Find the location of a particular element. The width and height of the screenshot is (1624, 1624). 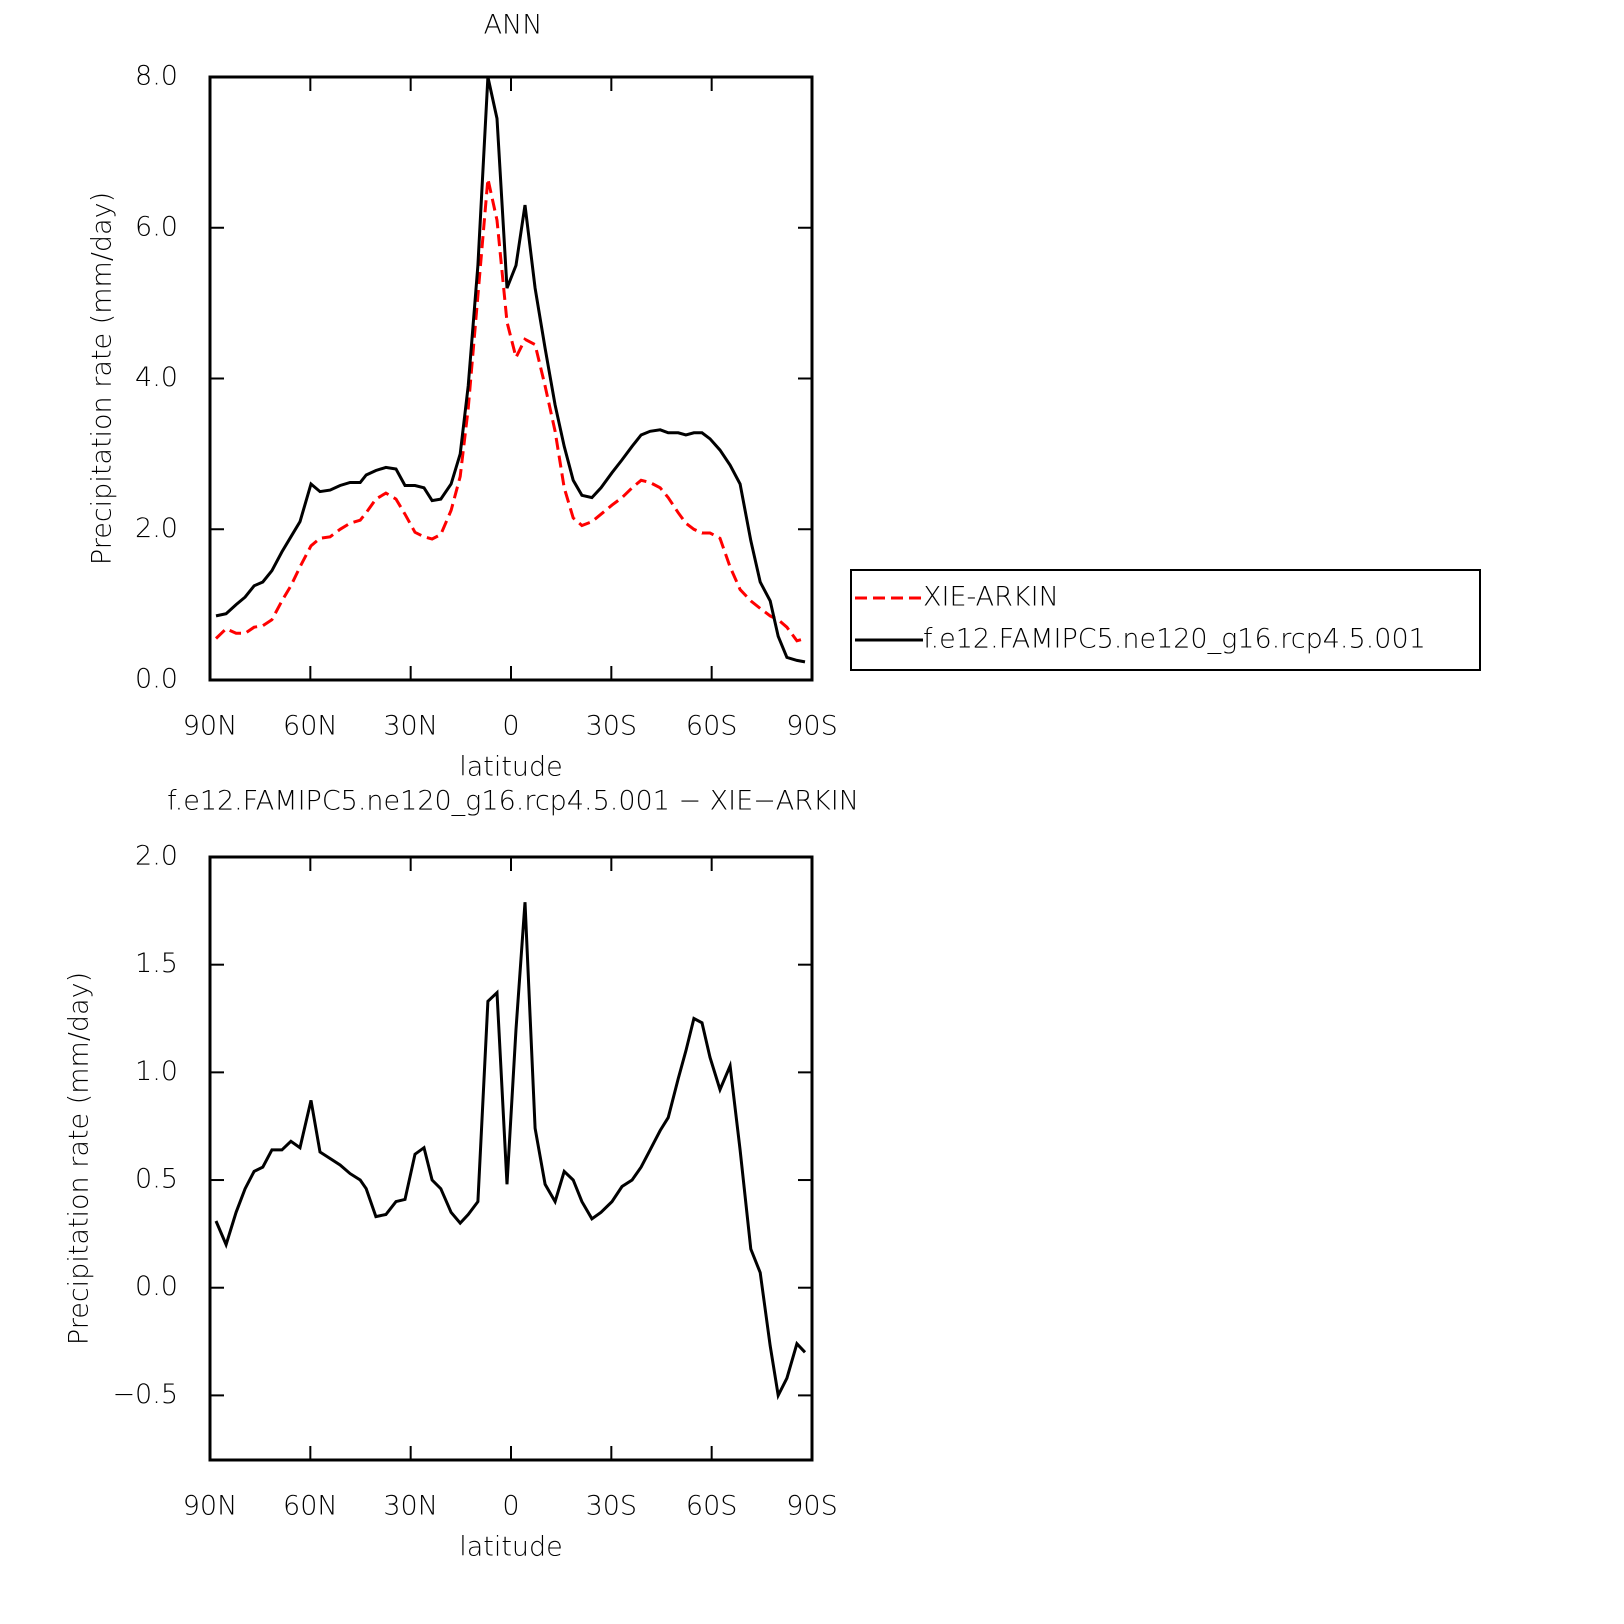

legend-label: XIE-ARKIN is located at coordinates (991, 597).